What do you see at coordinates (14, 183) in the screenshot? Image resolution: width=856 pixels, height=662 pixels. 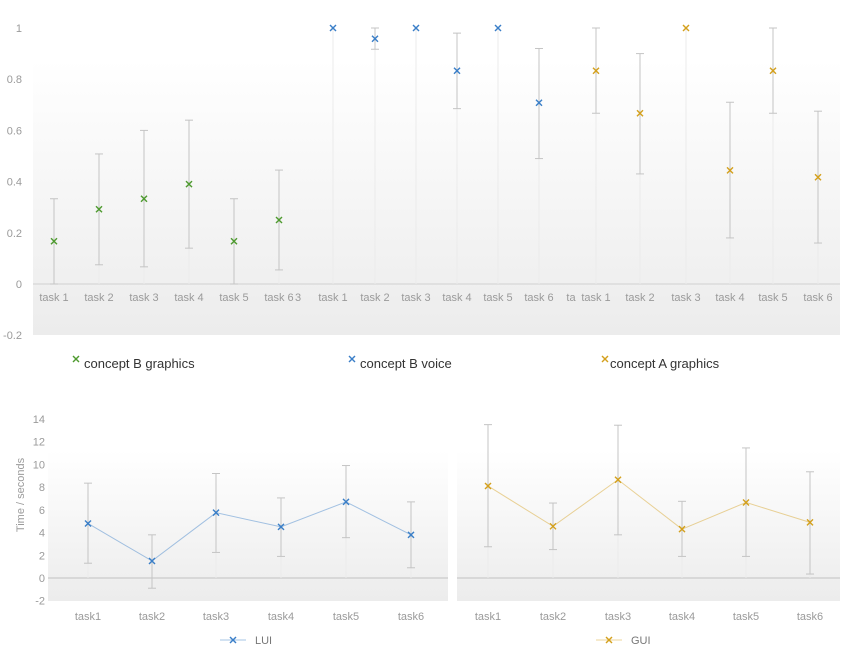 I see `y-tick-label: 0.4` at bounding box center [14, 183].